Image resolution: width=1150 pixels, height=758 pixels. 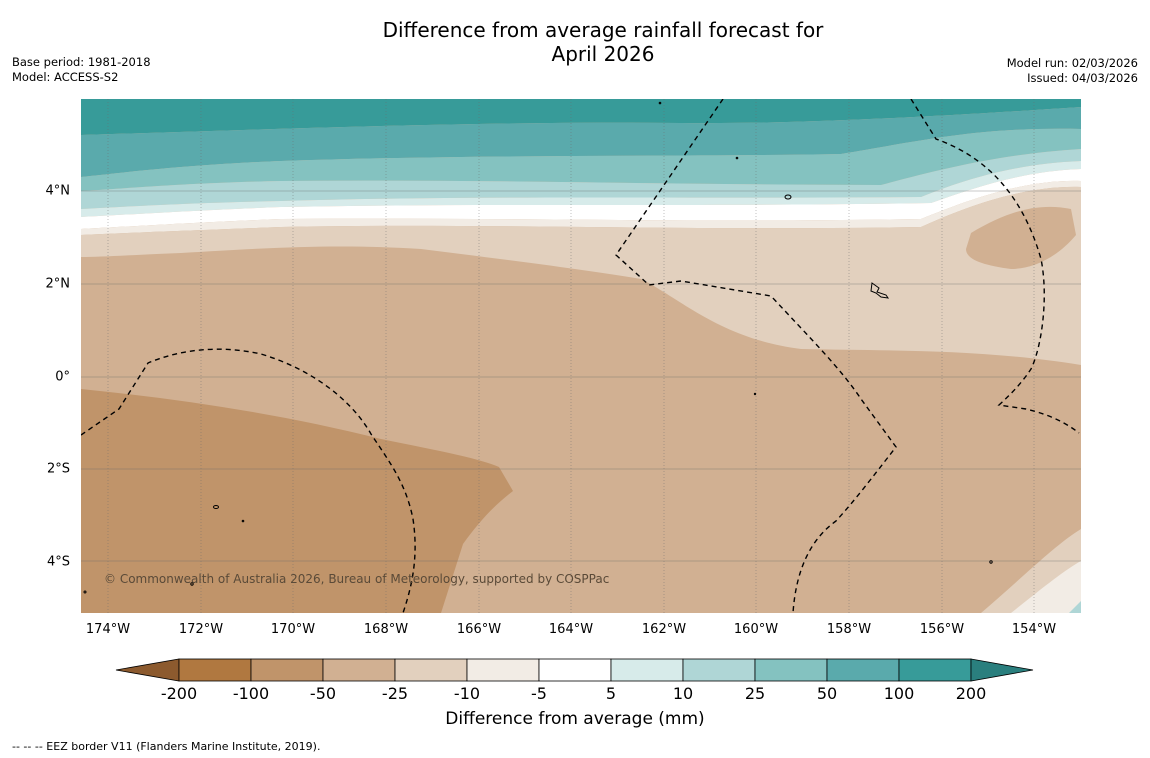 What do you see at coordinates (664, 629) in the screenshot?
I see `lon-label: 162°W` at bounding box center [664, 629].